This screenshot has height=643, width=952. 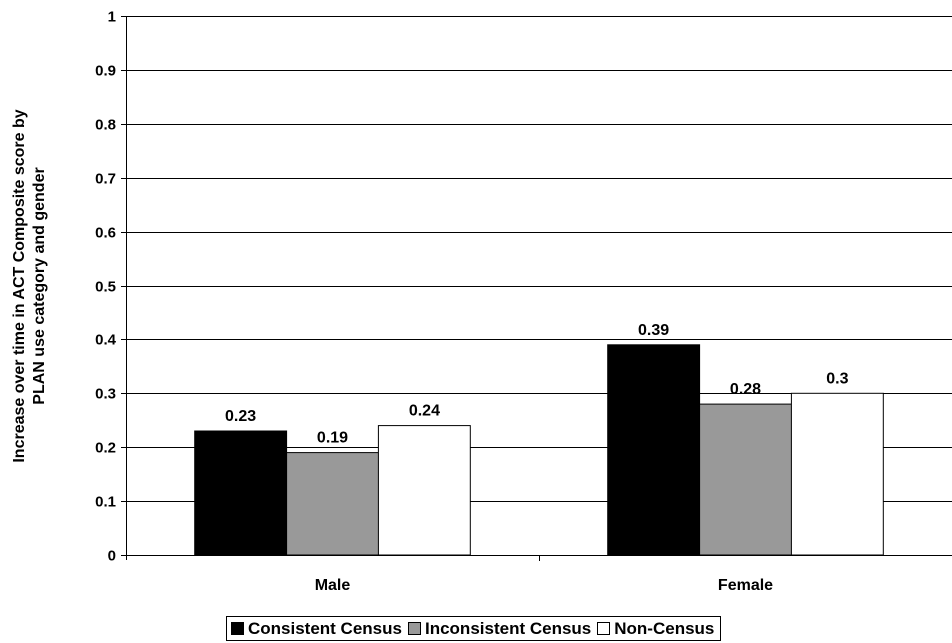 I want to click on y-tick-label: 0.5, so click(x=105, y=287).